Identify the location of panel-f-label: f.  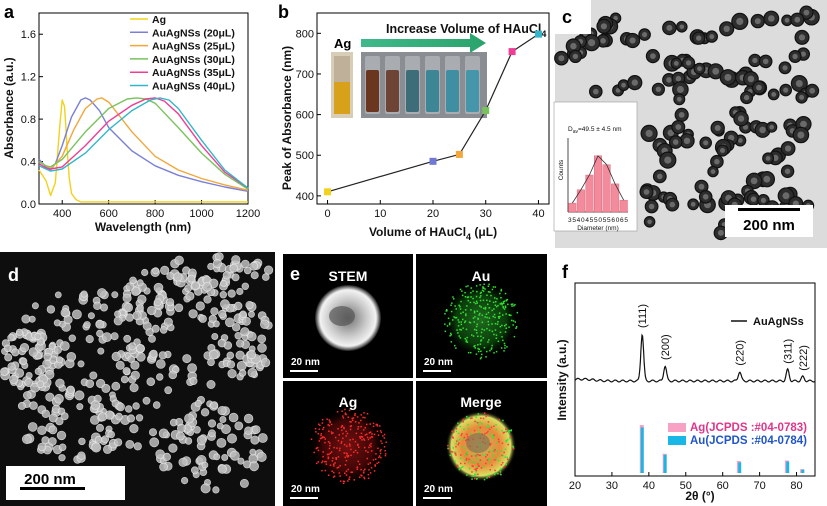
(565, 272).